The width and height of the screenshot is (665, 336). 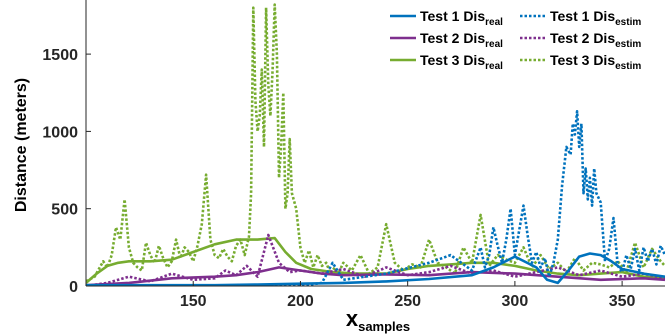 I want to click on legend-label: Test 2 Disreal, so click(x=461, y=40).